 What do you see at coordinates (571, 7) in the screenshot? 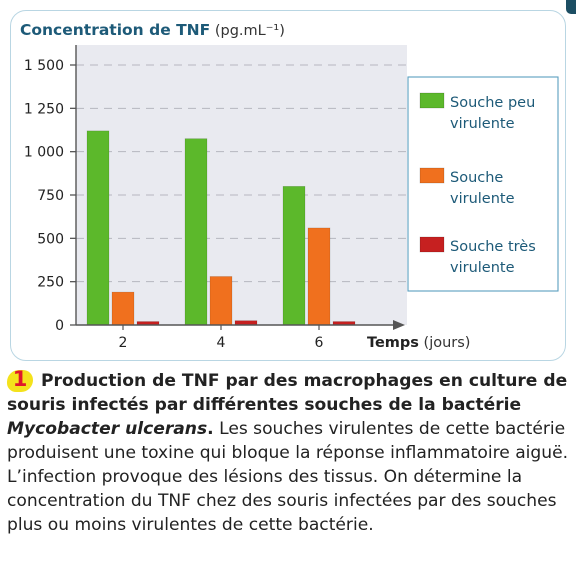
I see `corner-tab-decoration` at bounding box center [571, 7].